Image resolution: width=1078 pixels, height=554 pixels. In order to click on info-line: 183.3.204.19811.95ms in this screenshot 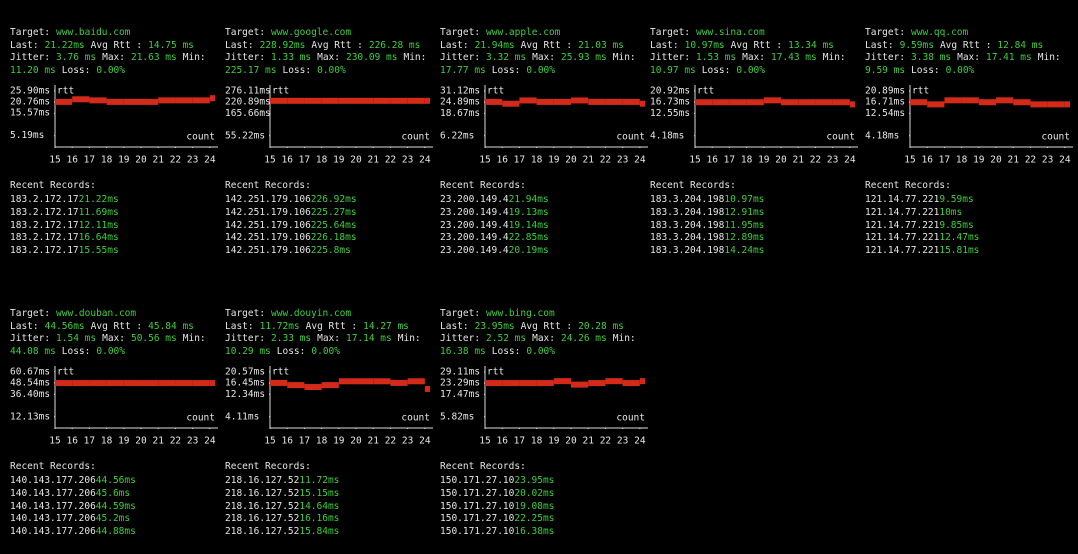, I will do `click(707, 226)`.